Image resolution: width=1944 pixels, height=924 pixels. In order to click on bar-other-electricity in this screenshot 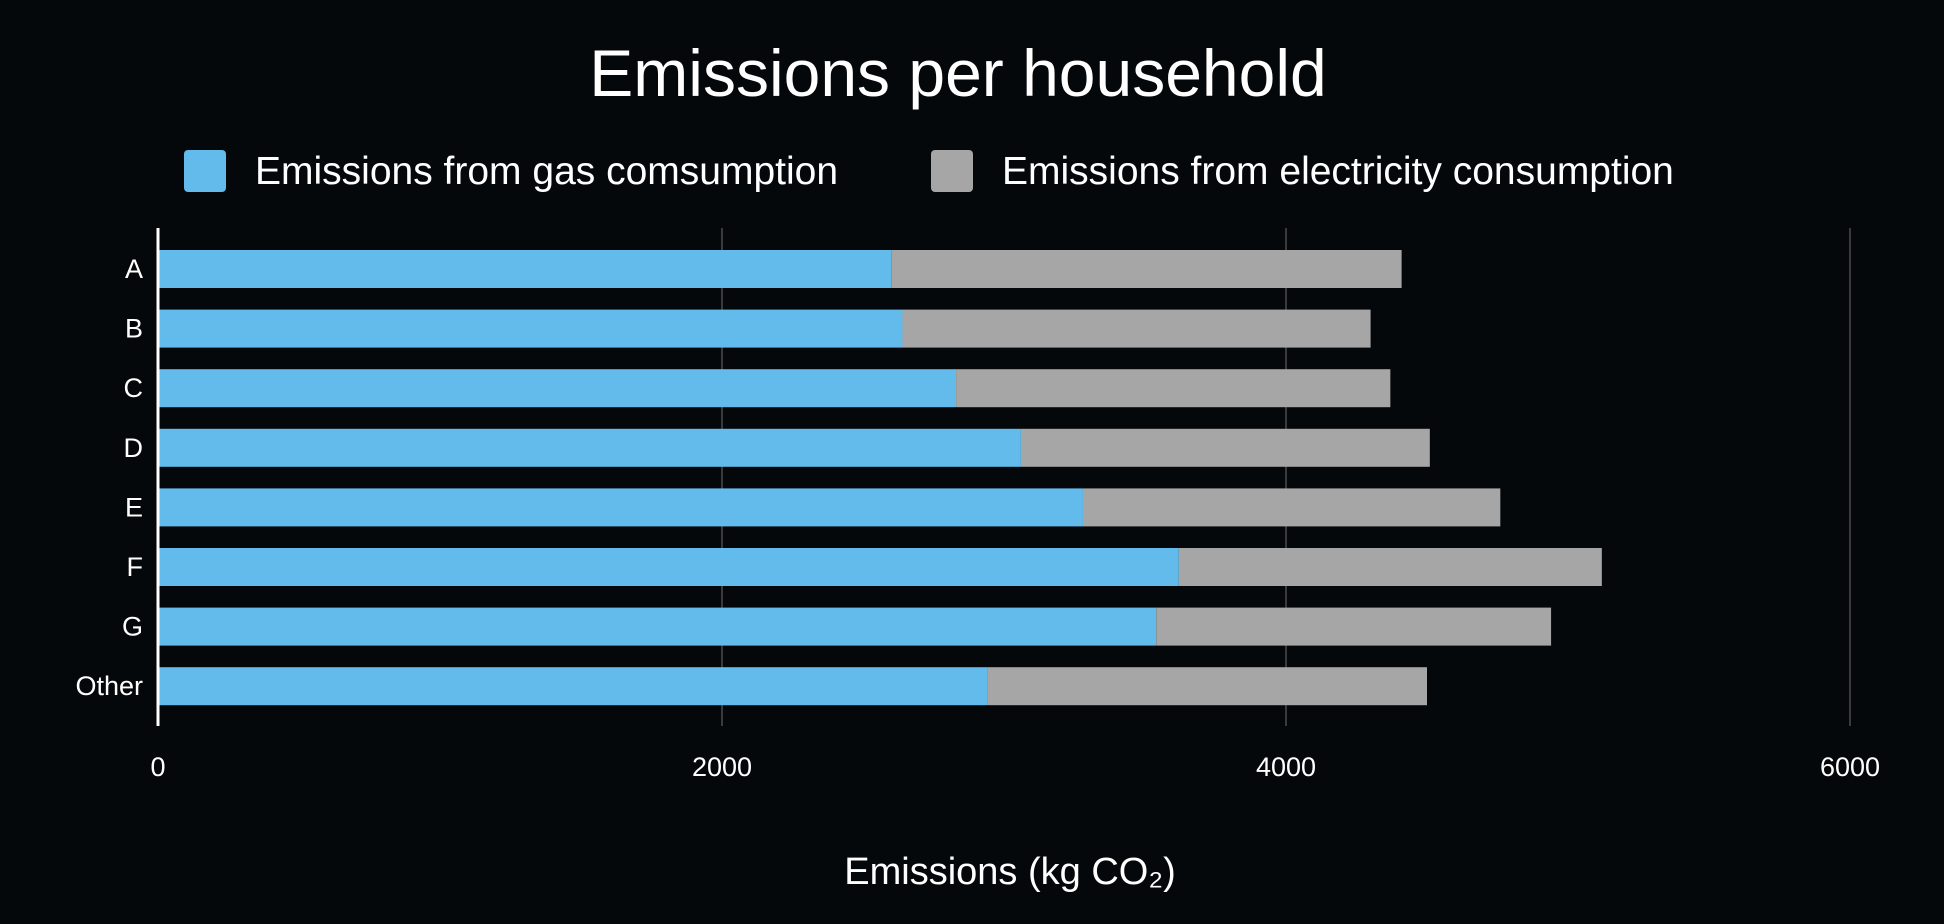, I will do `click(1207, 686)`.